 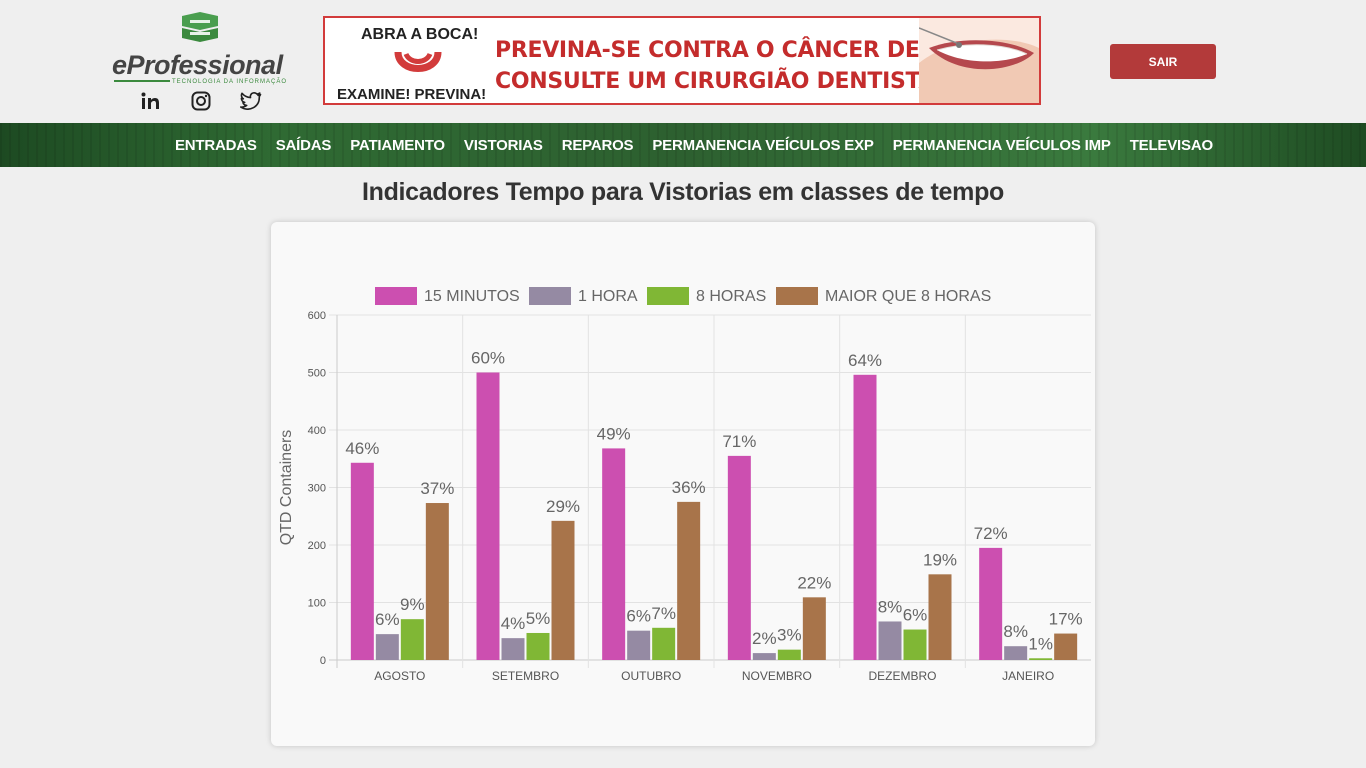 What do you see at coordinates (317, 431) in the screenshot?
I see `y-tick-label: 400` at bounding box center [317, 431].